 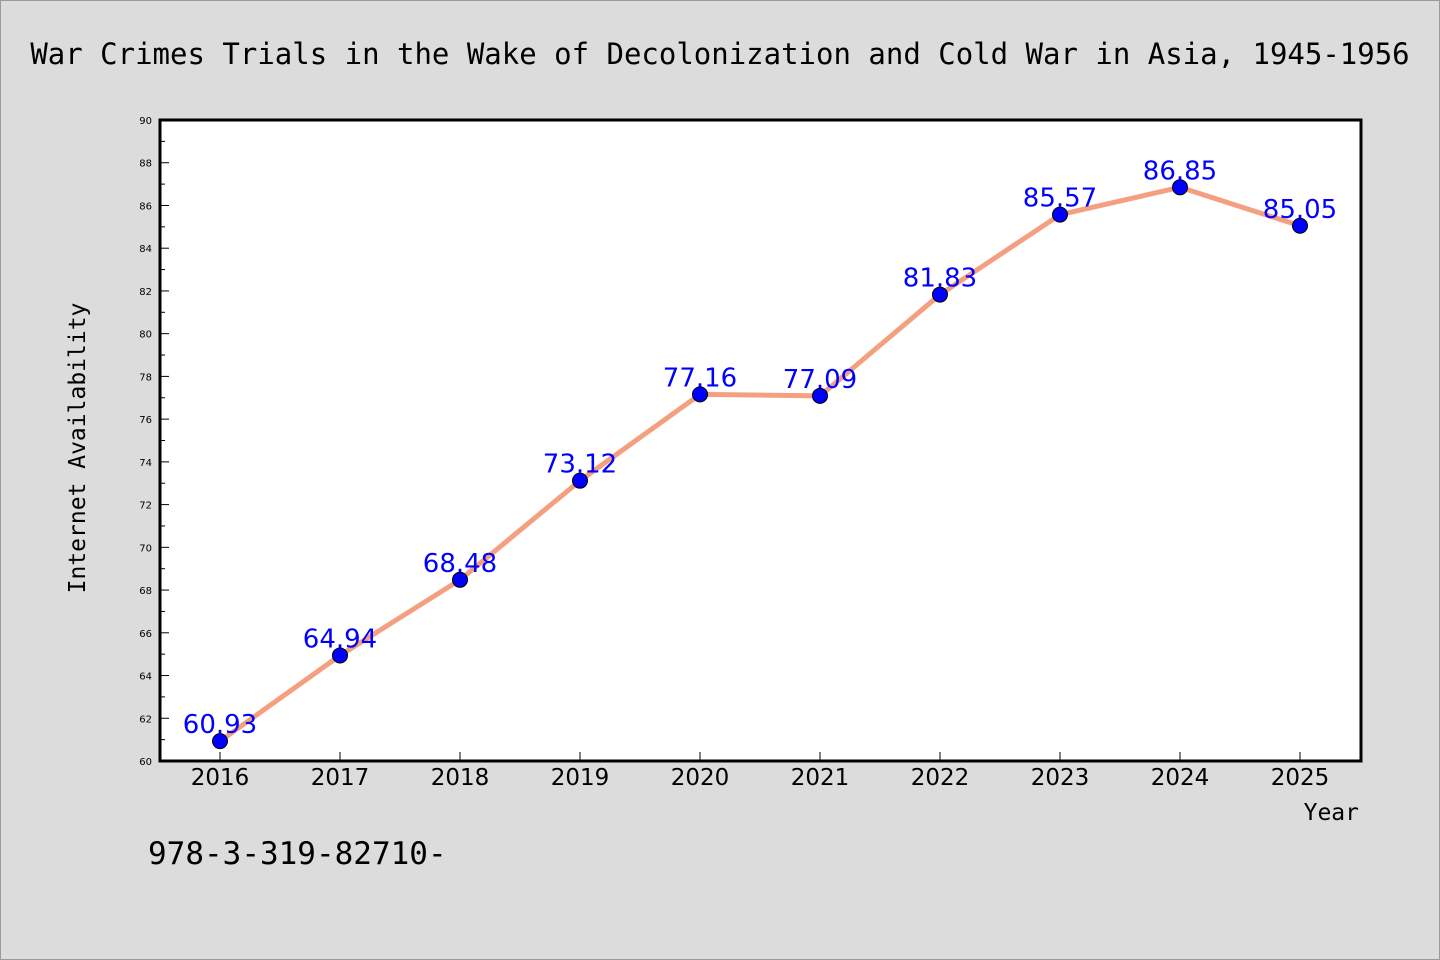 What do you see at coordinates (1331, 813) in the screenshot?
I see `x-axis-label: Year` at bounding box center [1331, 813].